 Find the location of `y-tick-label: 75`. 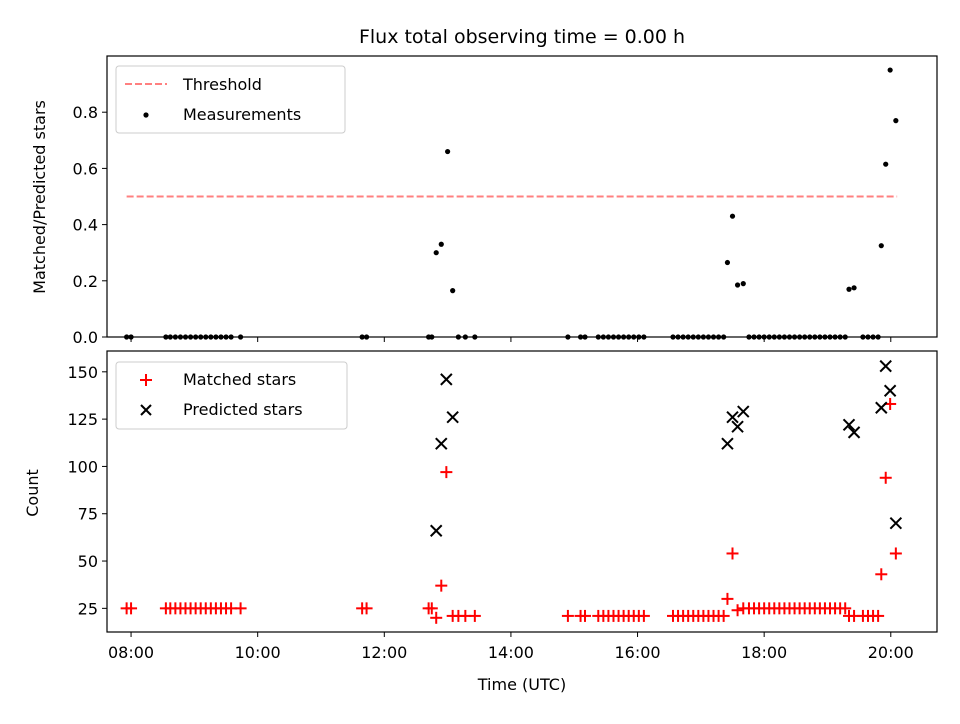

y-tick-label: 75 is located at coordinates (88, 514).